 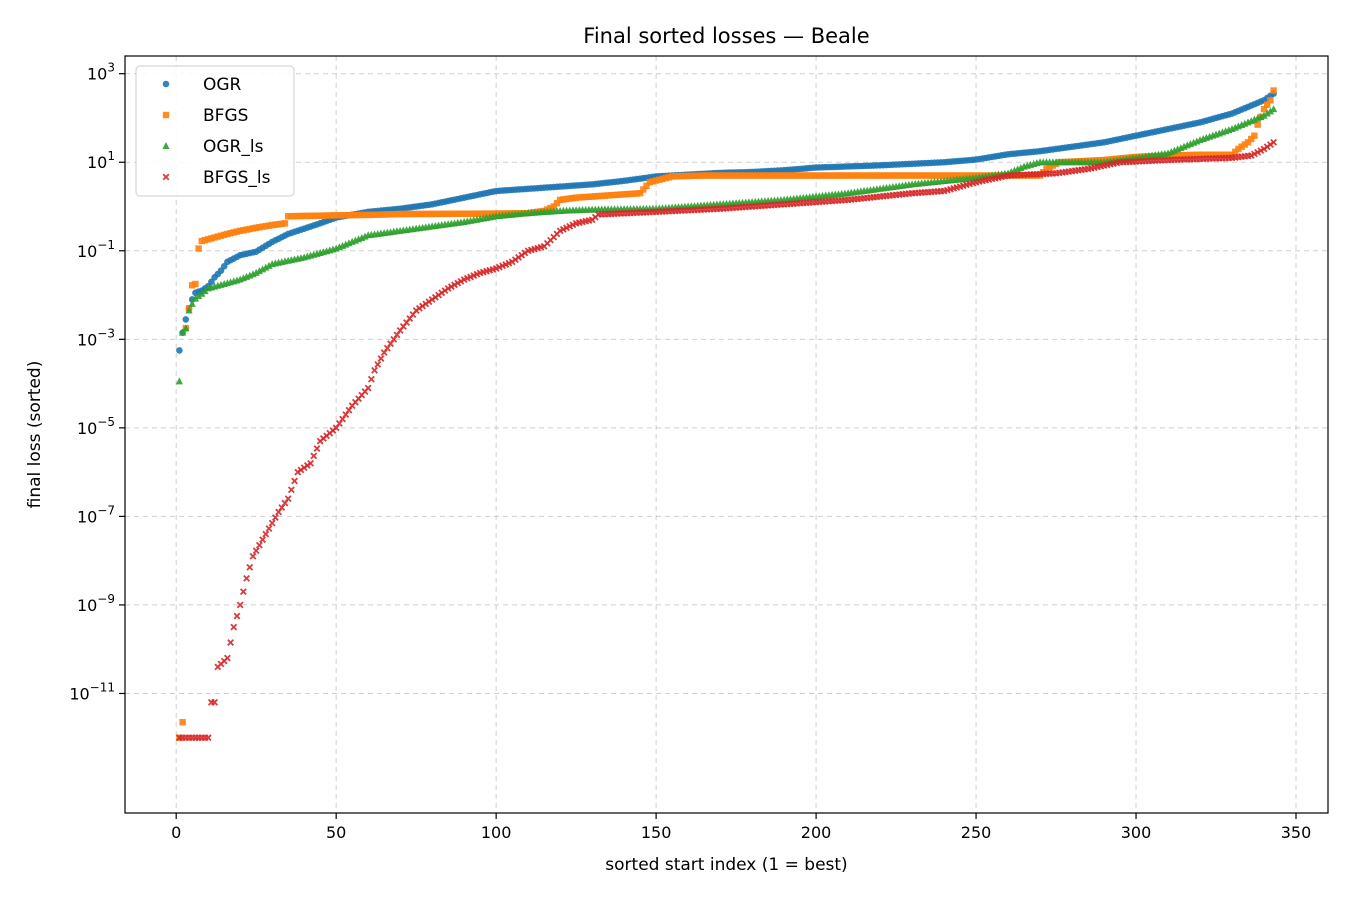 I want to click on legend-label: BFGS, so click(x=225, y=116).